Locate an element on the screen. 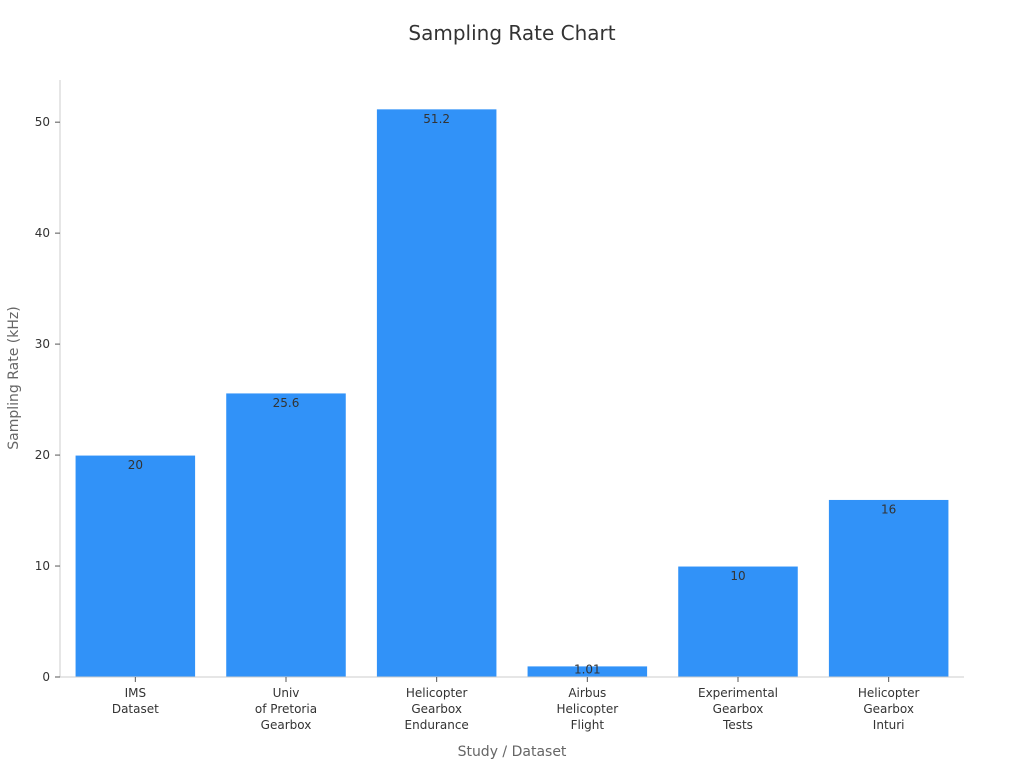 This screenshot has height=768, width=1024. data-label: 10 is located at coordinates (737, 576).